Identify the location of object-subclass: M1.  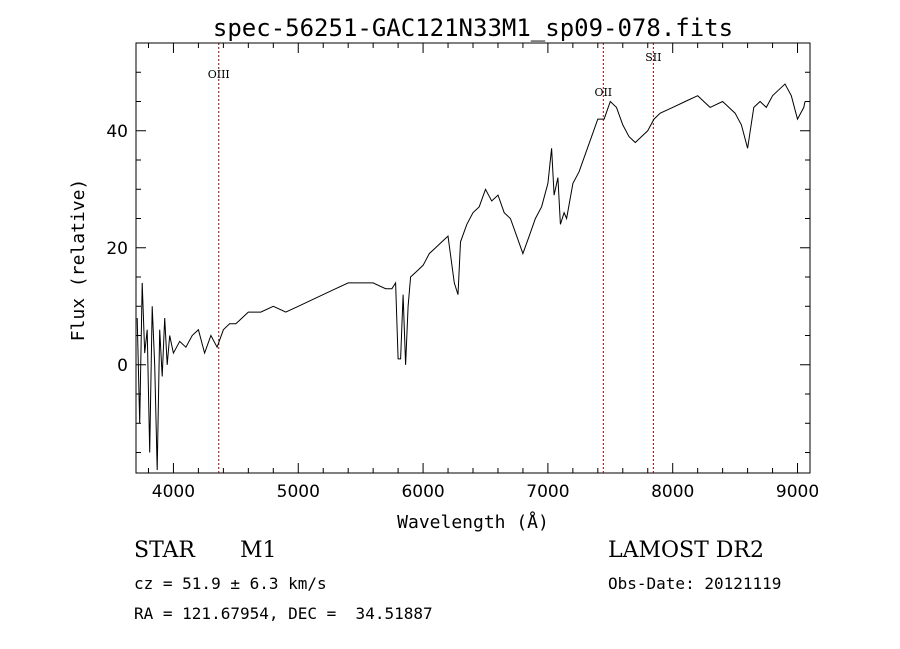
(258, 550).